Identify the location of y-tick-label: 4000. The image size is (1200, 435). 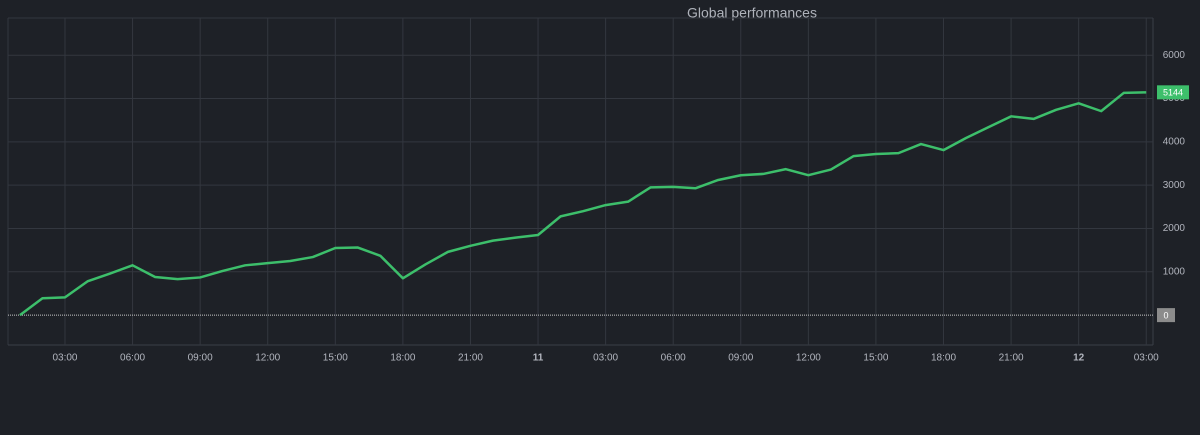
(1174, 142).